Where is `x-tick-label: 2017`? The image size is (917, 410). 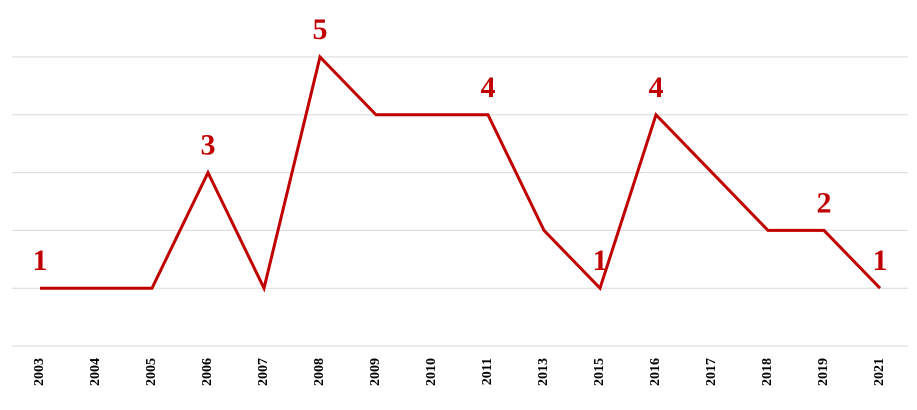 x-tick-label: 2017 is located at coordinates (711, 372).